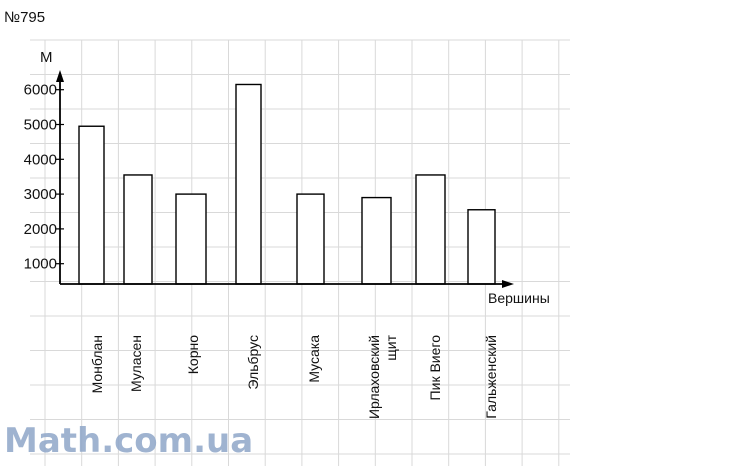 The height and width of the screenshot is (466, 740). Describe the element at coordinates (374, 377) in the screenshot. I see `category-label-line: Ирлаховский` at that location.